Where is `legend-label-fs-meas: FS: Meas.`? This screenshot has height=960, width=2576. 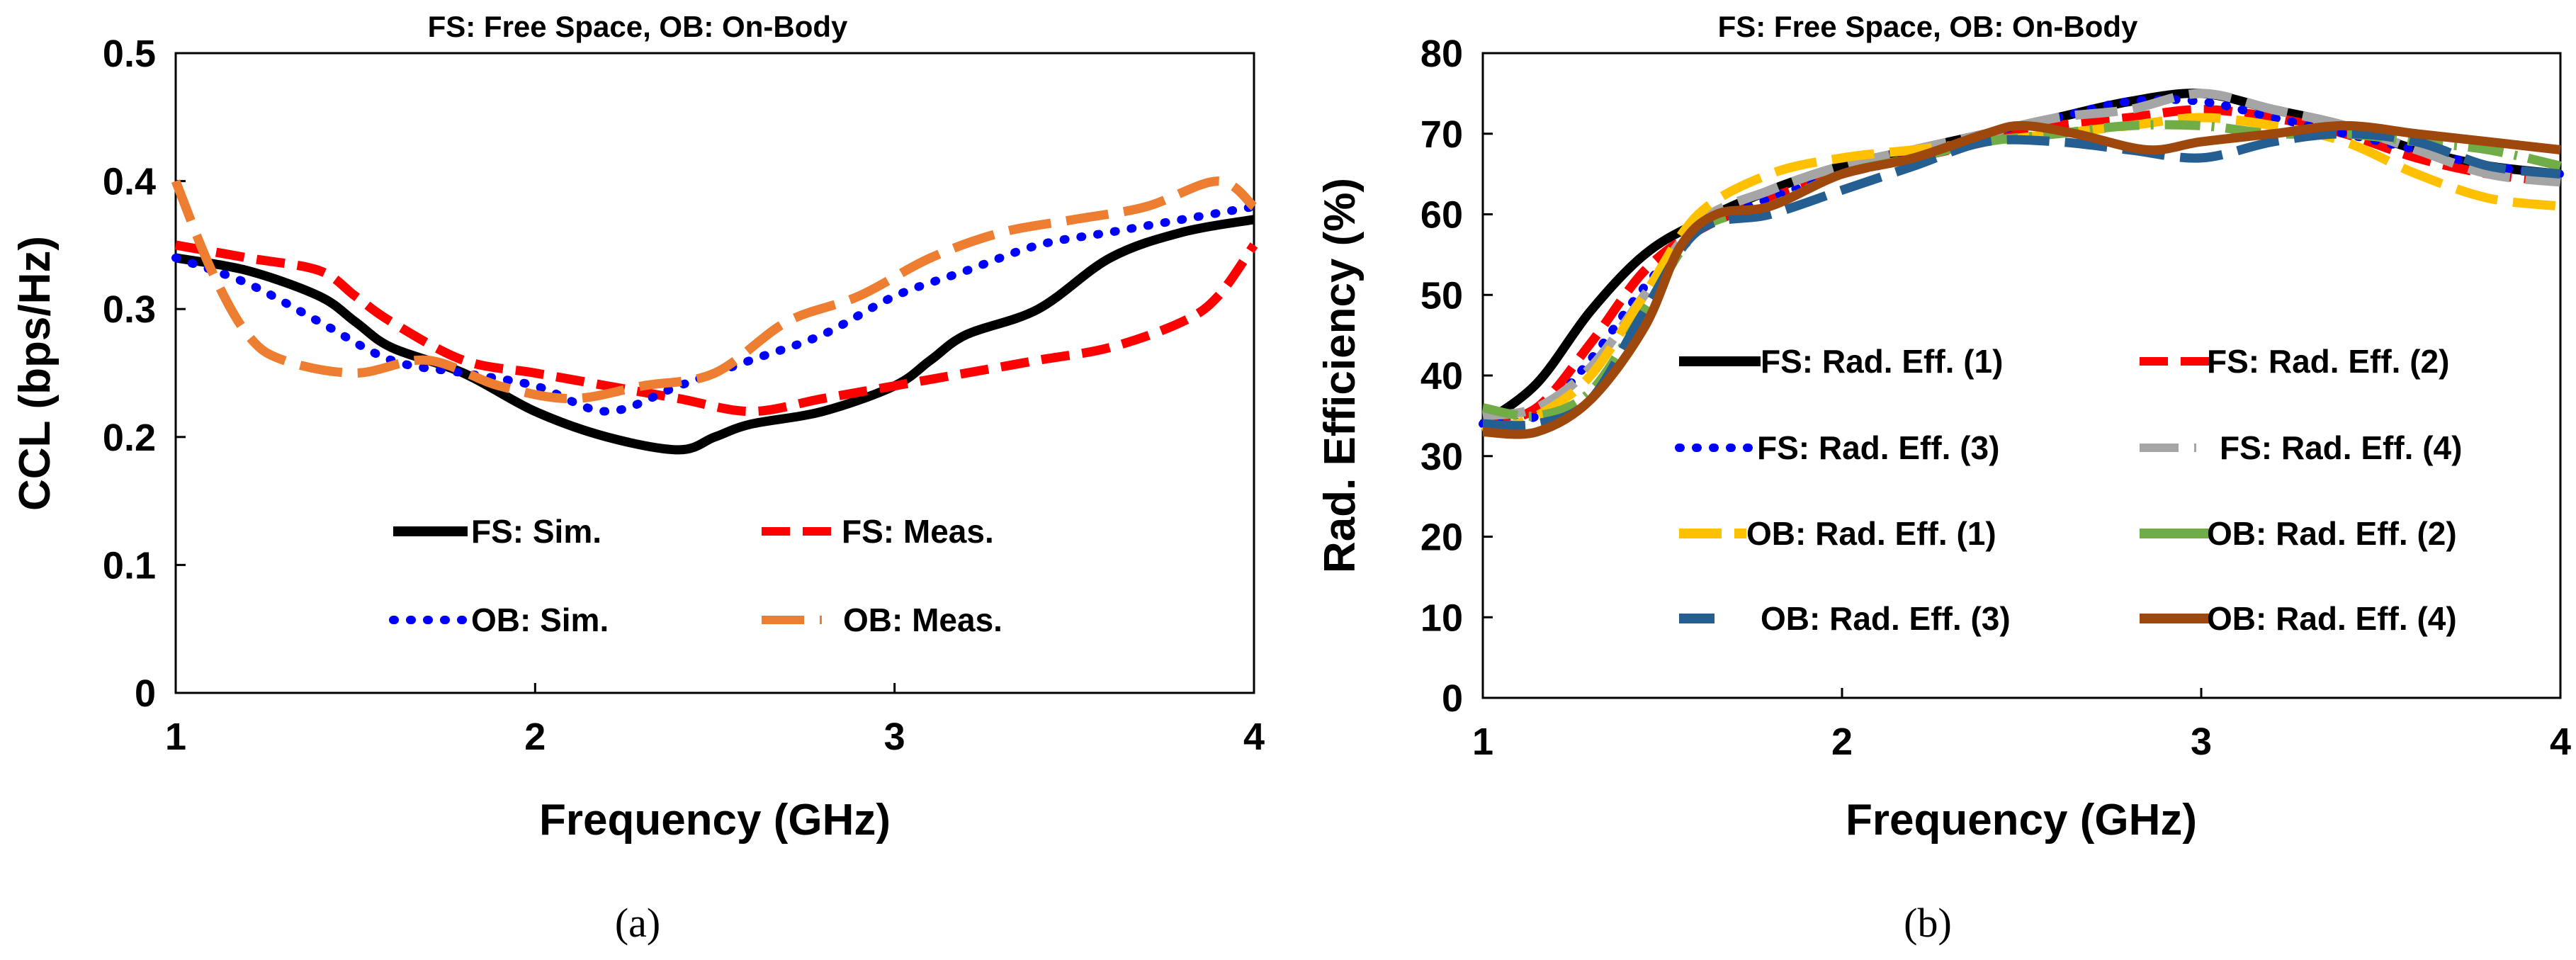
legend-label-fs-meas: FS: Meas. is located at coordinates (918, 531).